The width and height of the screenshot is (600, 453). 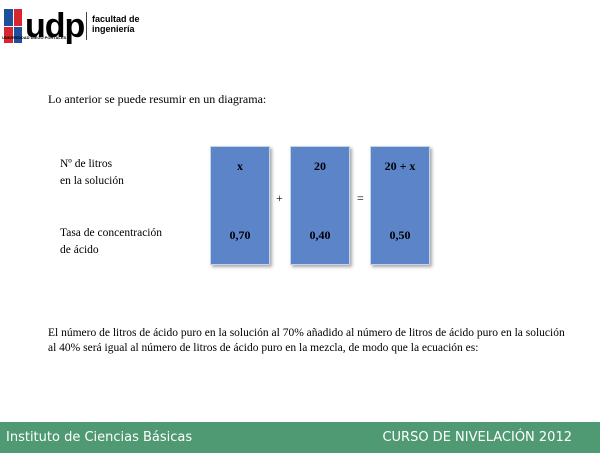 I want to click on equals-operator: =, so click(x=360, y=198).